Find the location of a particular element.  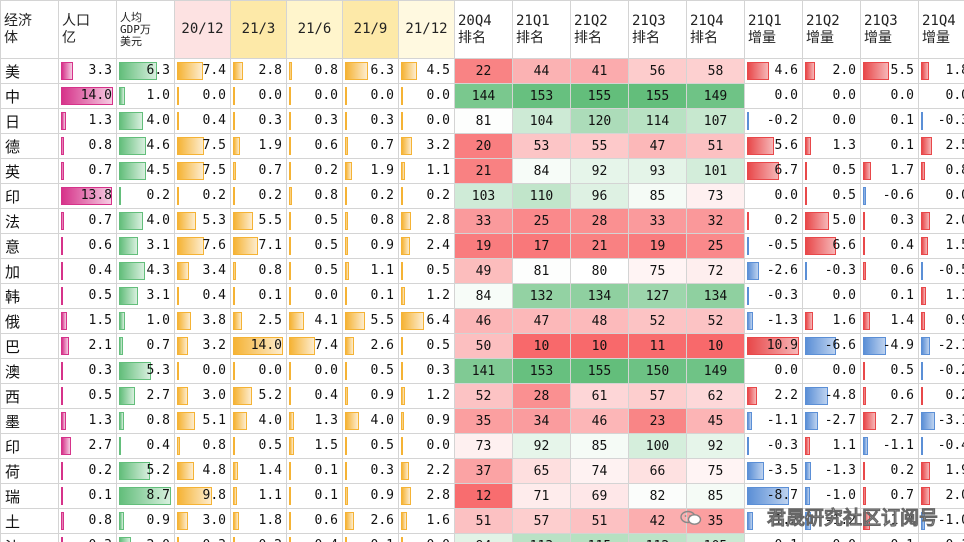

rank-cell: 71 is located at coordinates (541, 496).